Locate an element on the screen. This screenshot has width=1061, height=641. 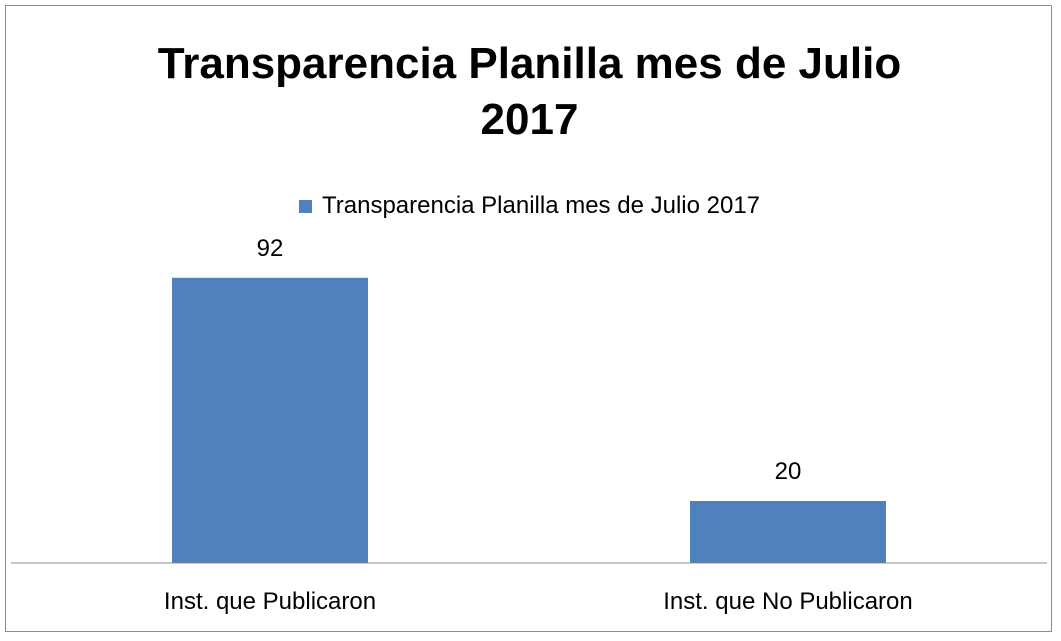
legend-swatch is located at coordinates (305, 206).